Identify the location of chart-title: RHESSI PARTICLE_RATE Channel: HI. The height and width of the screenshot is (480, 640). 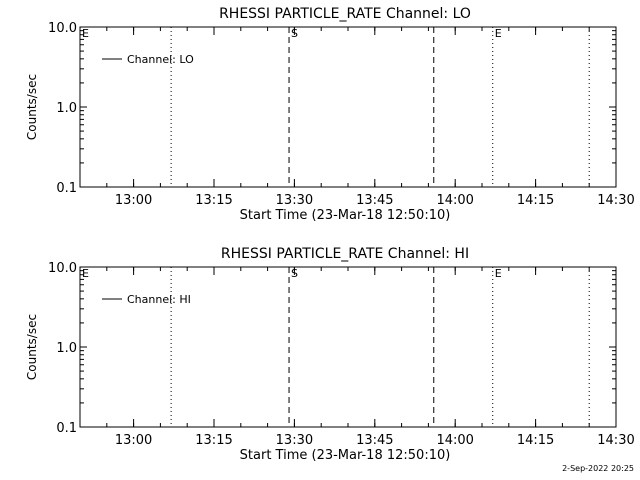
(345, 254).